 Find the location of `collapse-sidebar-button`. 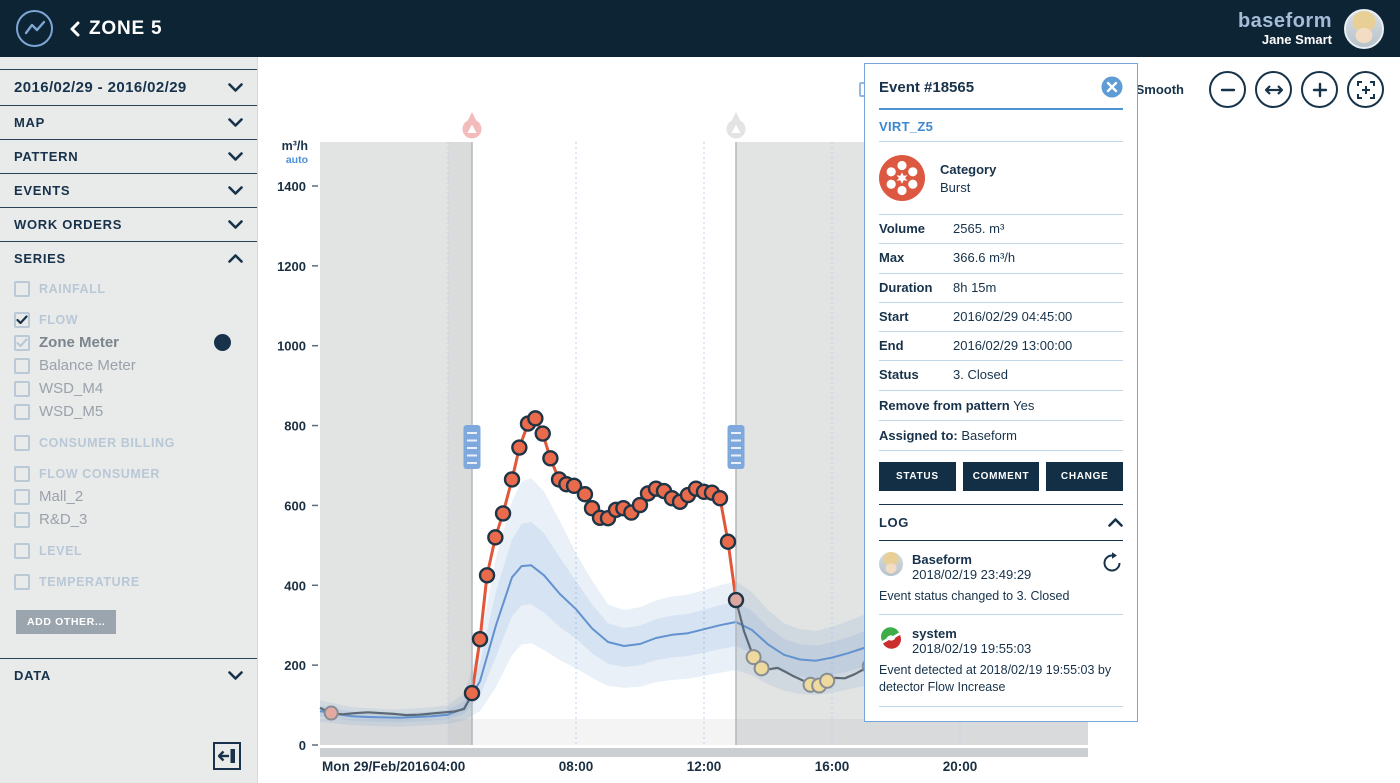

collapse-sidebar-button is located at coordinates (227, 756).